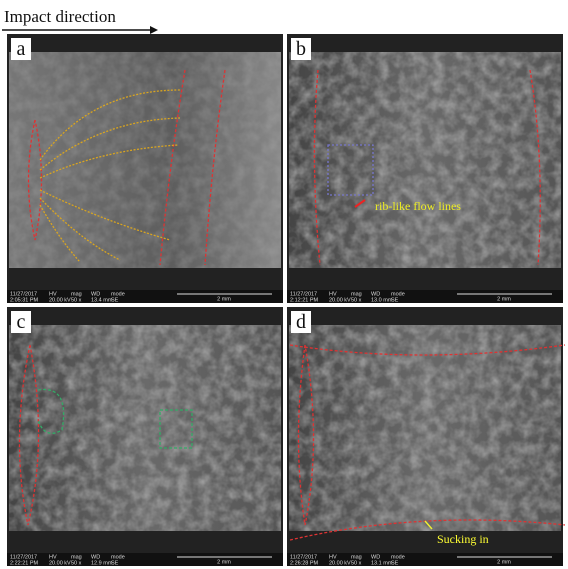 The width and height of the screenshot is (568, 569). Describe the element at coordinates (24, 301) in the screenshot. I see `time: 2:05:31 PM` at that location.